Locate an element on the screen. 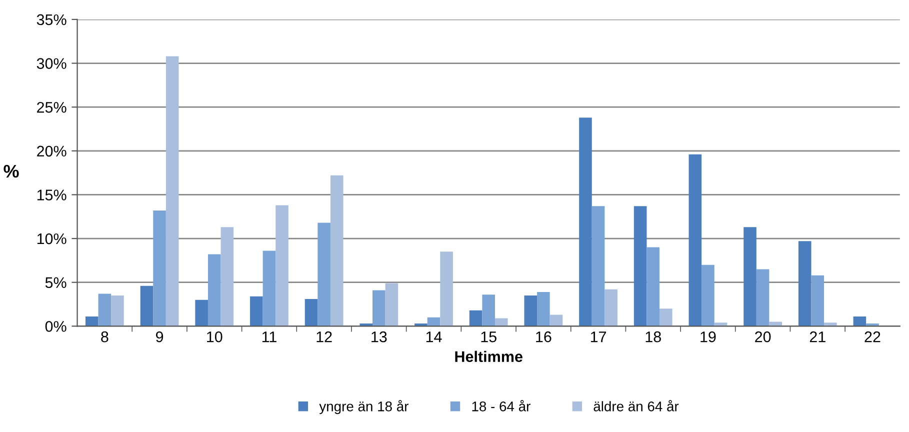  y-tick-label: 10% is located at coordinates (51, 238).